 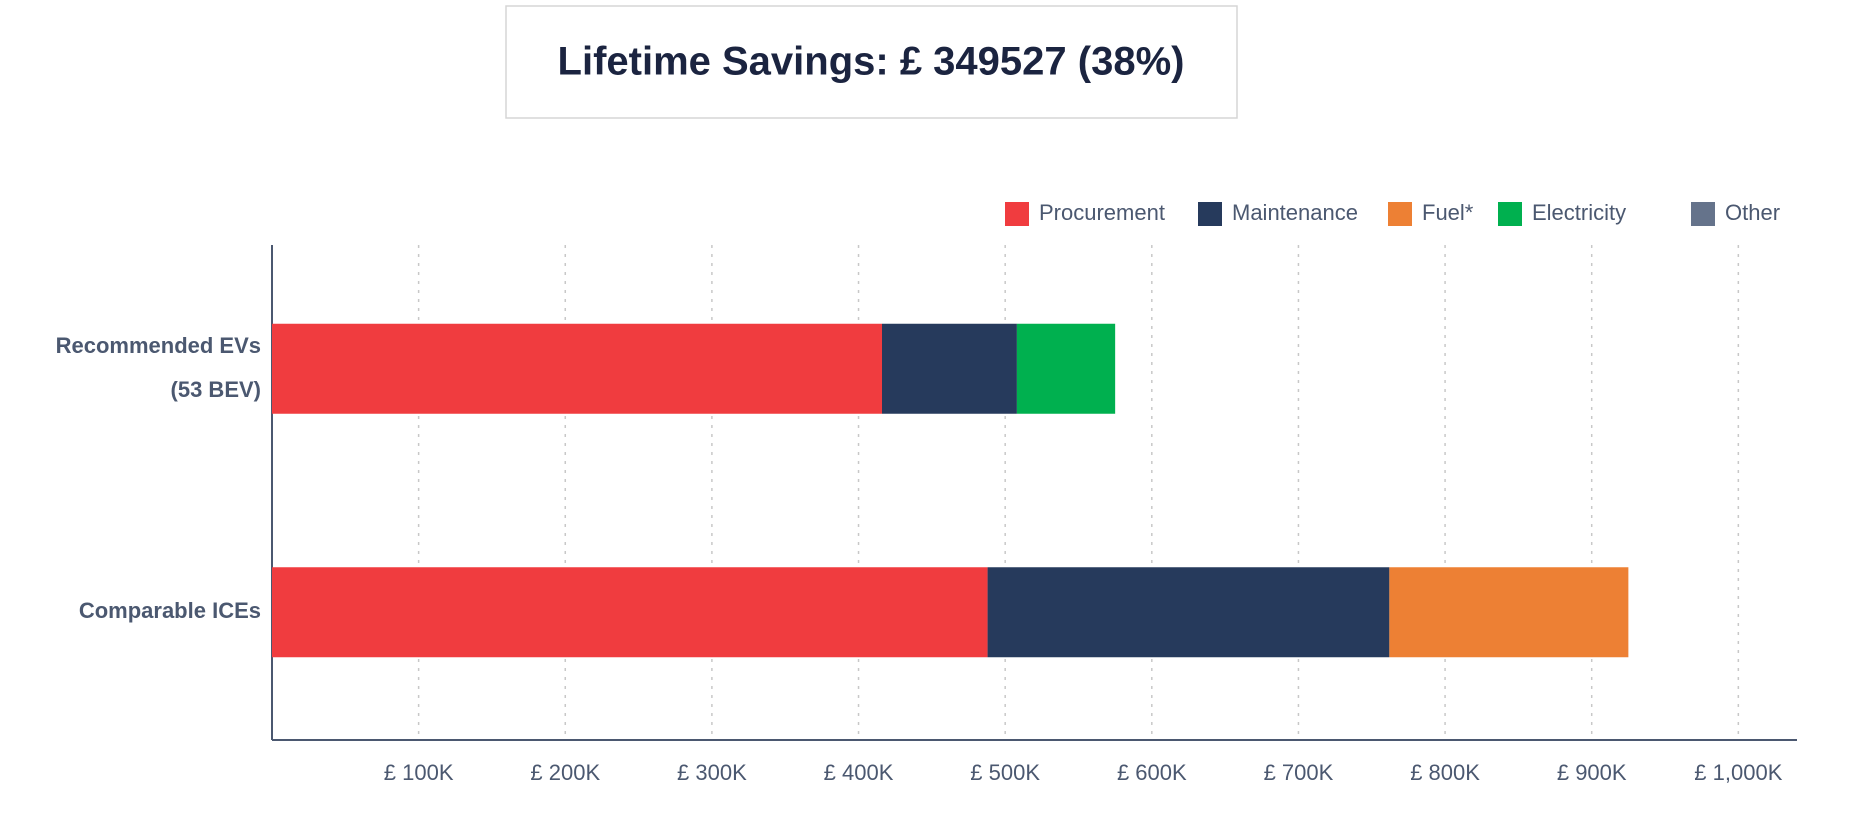 What do you see at coordinates (1448, 212) in the screenshot?
I see `legend-label: Fuel*` at bounding box center [1448, 212].